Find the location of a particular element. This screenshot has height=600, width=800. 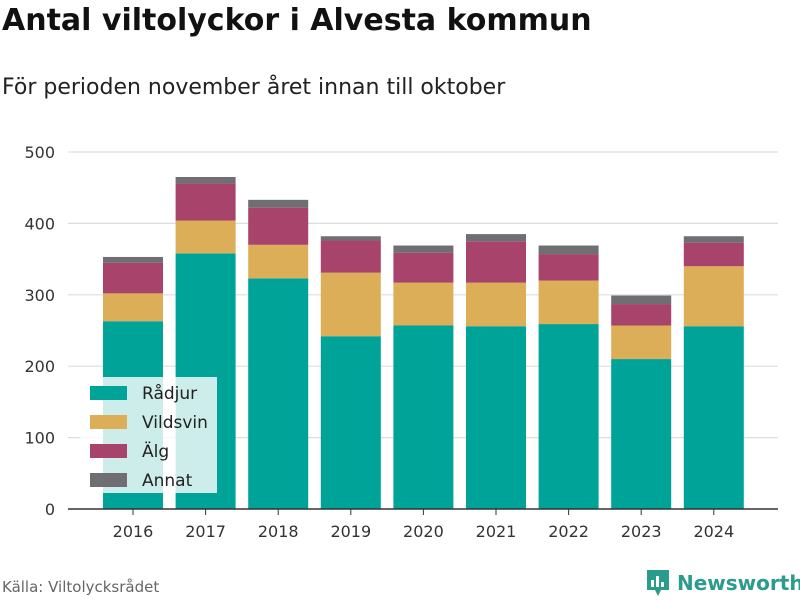

bar-chart-logo-icon is located at coordinates (658, 583).